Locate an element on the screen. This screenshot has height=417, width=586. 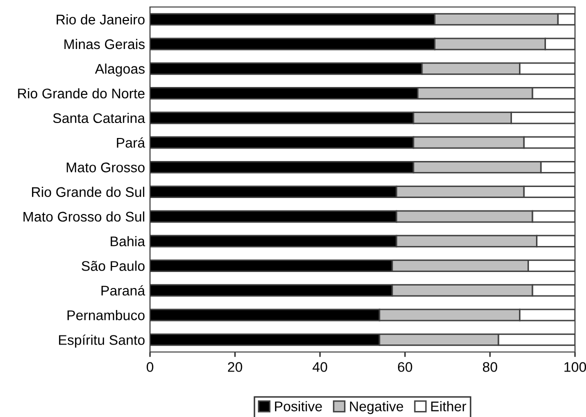
y-tick-label: Mato Grosso is located at coordinates (105, 167).